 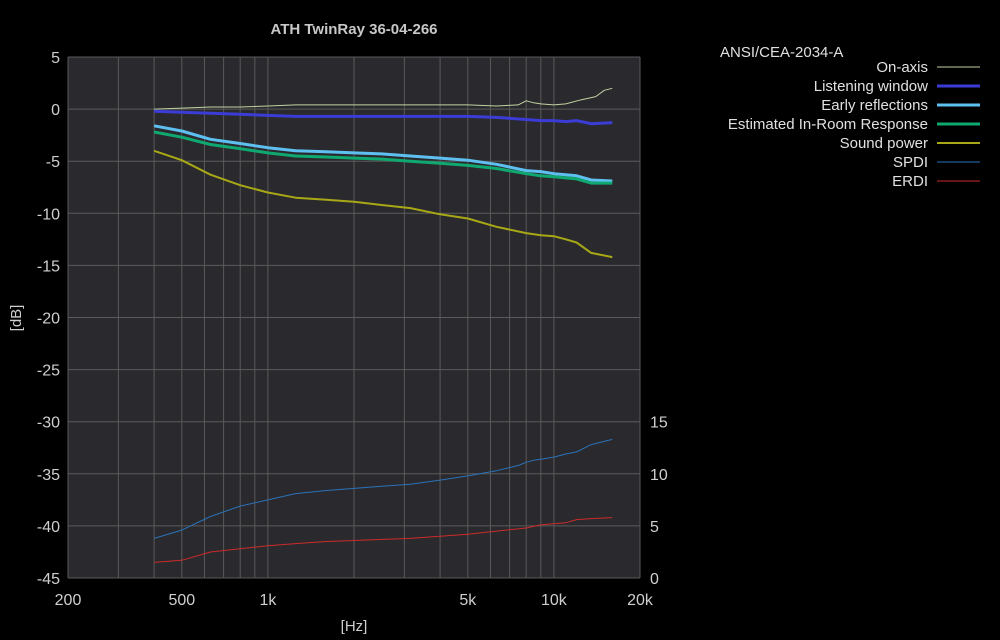 I want to click on y2-tick-label: 0, so click(x=654, y=579).